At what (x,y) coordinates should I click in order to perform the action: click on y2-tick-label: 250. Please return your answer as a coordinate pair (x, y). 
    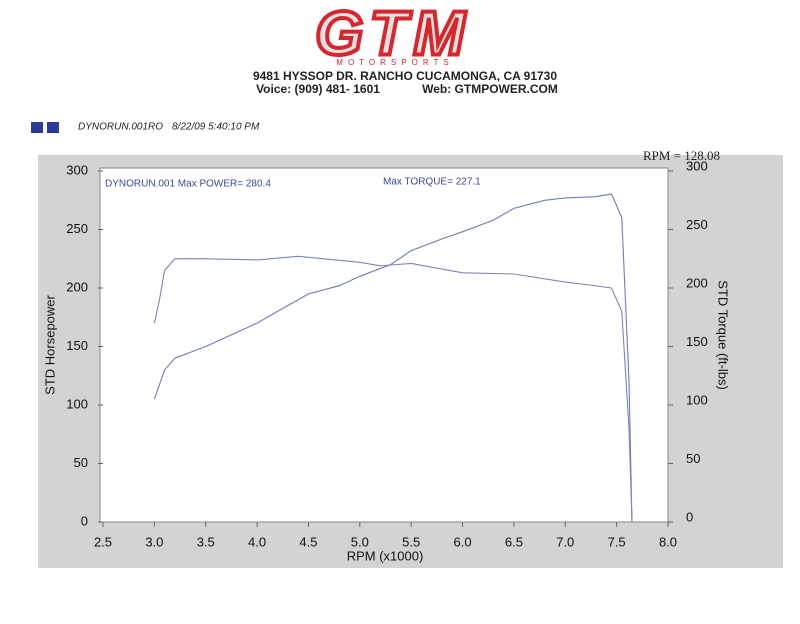
    Looking at the image, I should click on (697, 224).